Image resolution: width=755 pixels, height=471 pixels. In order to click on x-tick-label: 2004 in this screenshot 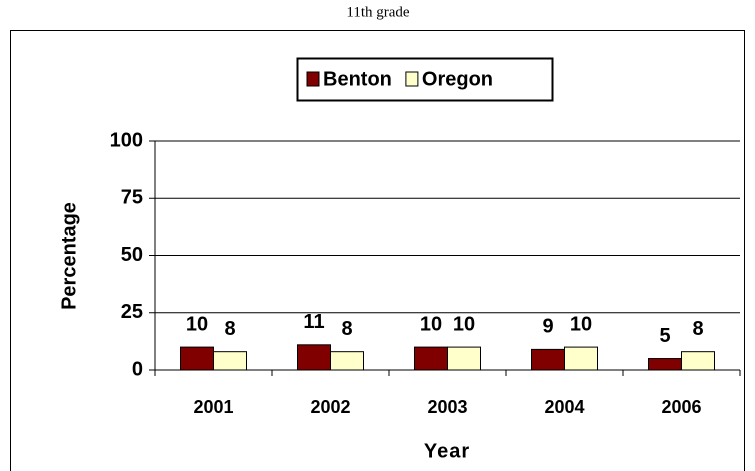, I will do `click(564, 407)`.